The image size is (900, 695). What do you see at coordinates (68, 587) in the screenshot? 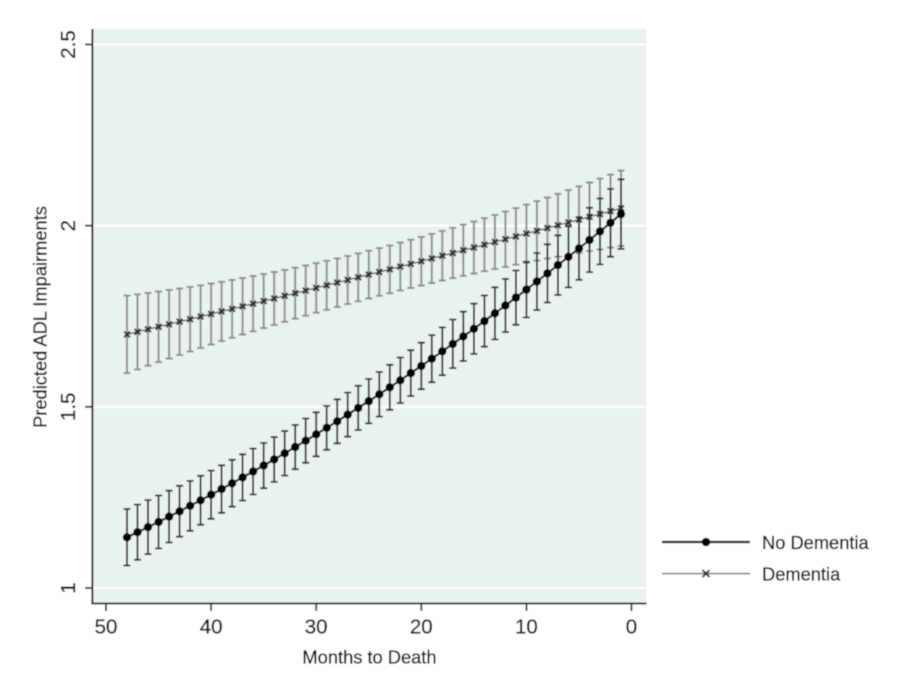
I see `svg-text: 1` at bounding box center [68, 587].